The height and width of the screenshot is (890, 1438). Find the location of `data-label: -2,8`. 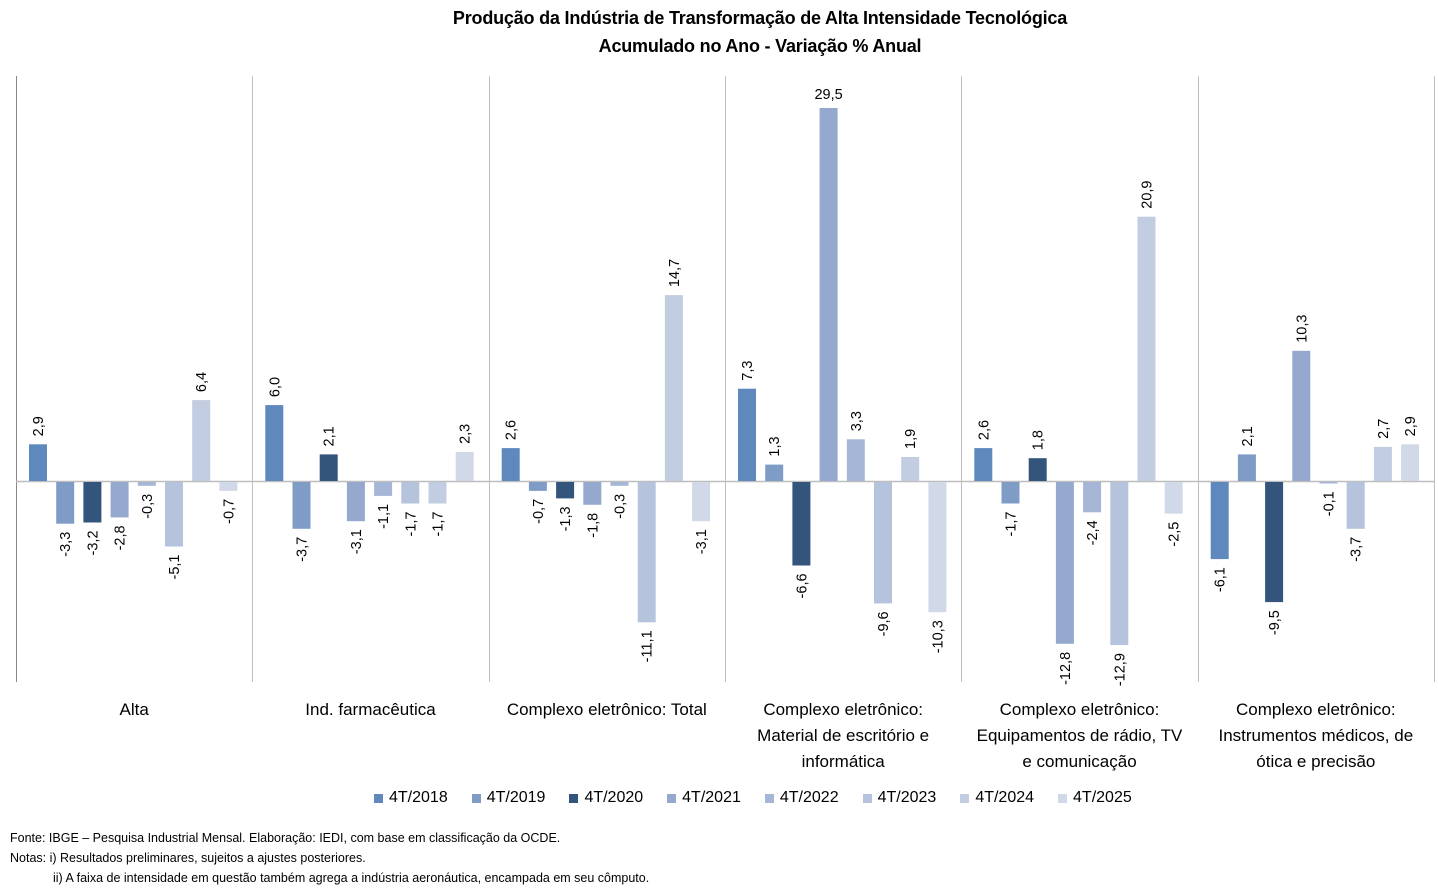

data-label: -2,8 is located at coordinates (121, 537).